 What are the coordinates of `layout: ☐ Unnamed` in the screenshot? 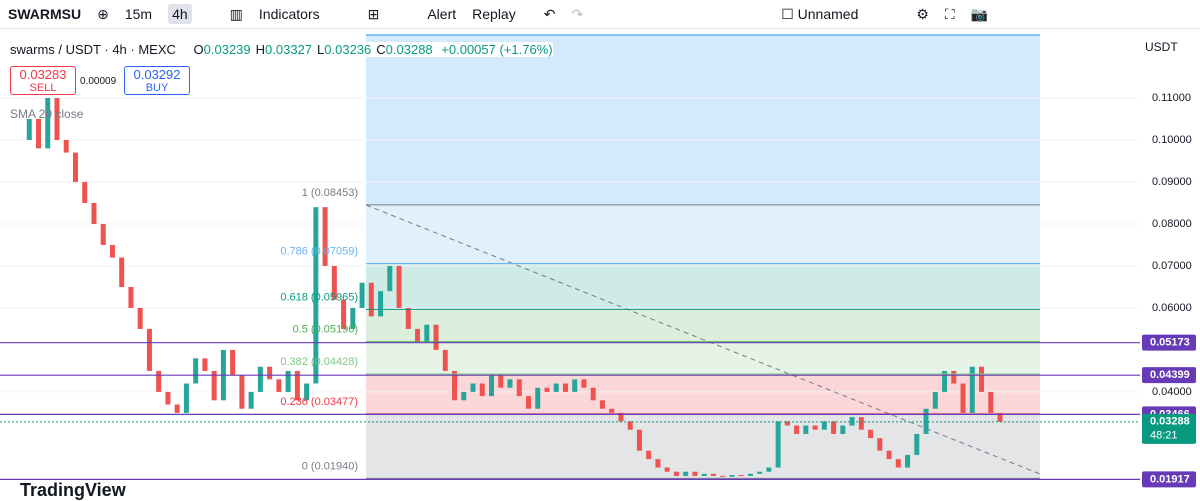 It's located at (820, 13).